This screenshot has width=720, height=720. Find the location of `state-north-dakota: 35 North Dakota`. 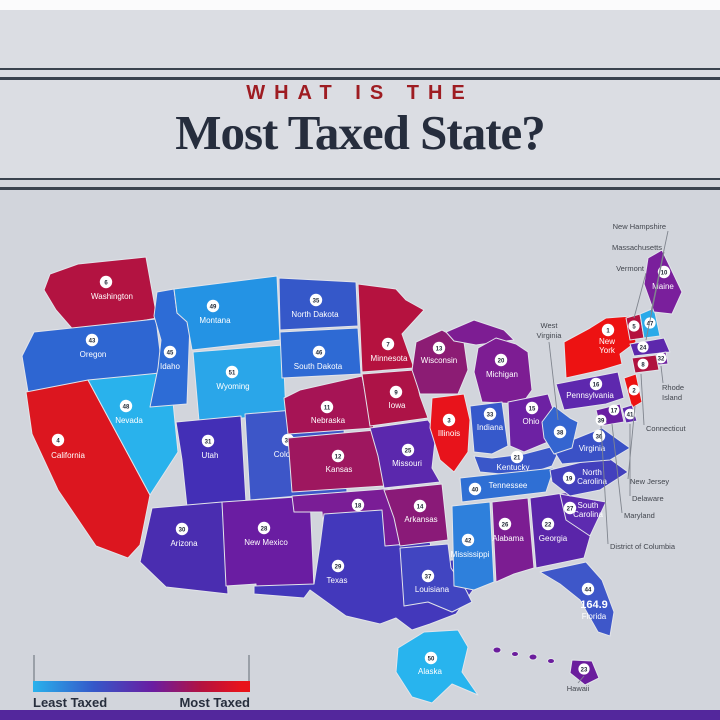

state-north-dakota: 35 North Dakota is located at coordinates (318, 304).